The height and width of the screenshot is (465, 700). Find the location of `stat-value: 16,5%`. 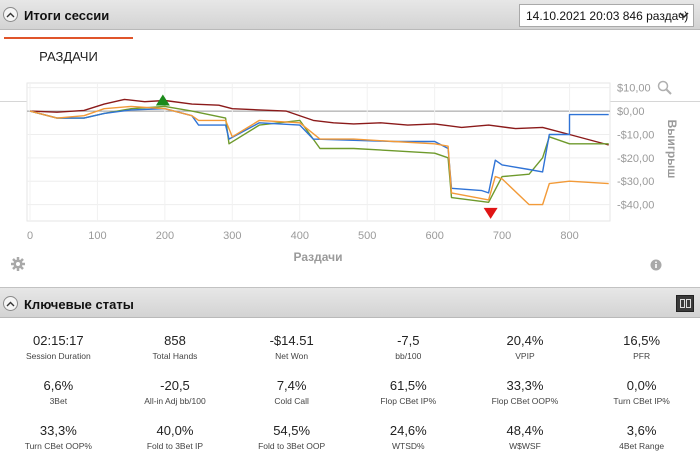

stat-value: 16,5% is located at coordinates (642, 340).